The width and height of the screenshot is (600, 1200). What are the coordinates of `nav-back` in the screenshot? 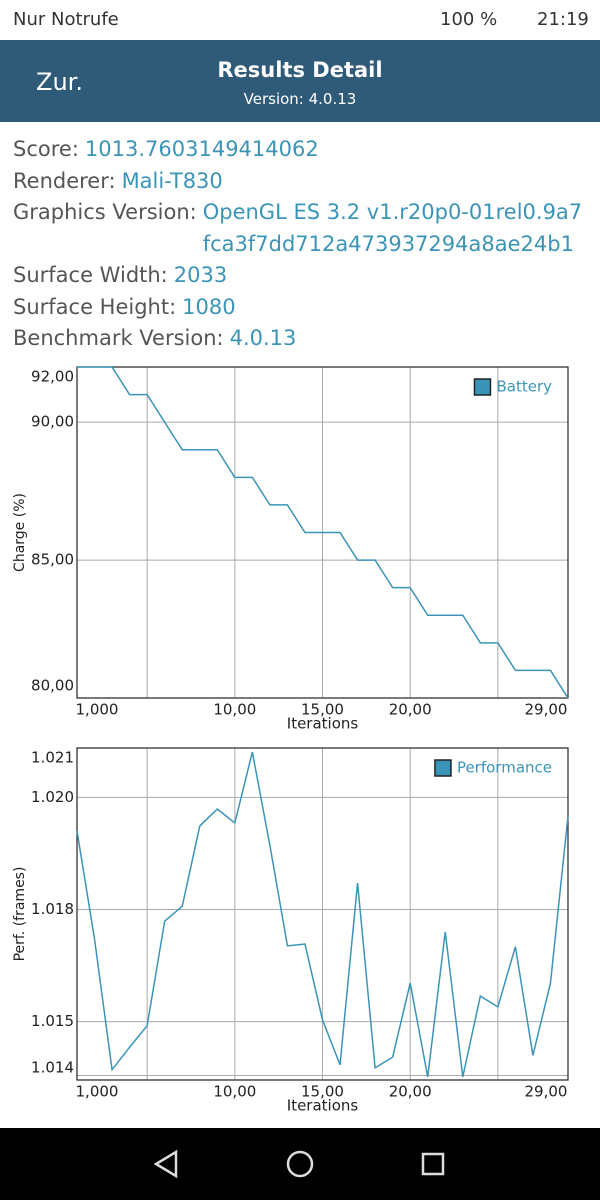 It's located at (165, 1164).